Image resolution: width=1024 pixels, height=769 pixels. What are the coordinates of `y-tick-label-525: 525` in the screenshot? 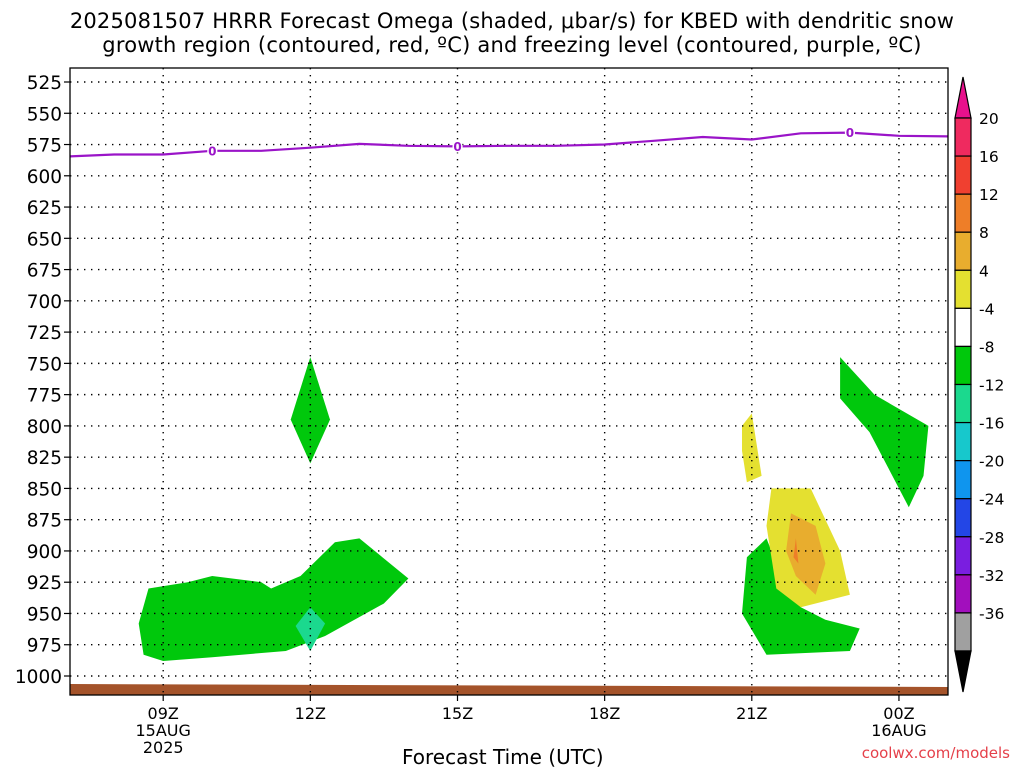 It's located at (44, 83).